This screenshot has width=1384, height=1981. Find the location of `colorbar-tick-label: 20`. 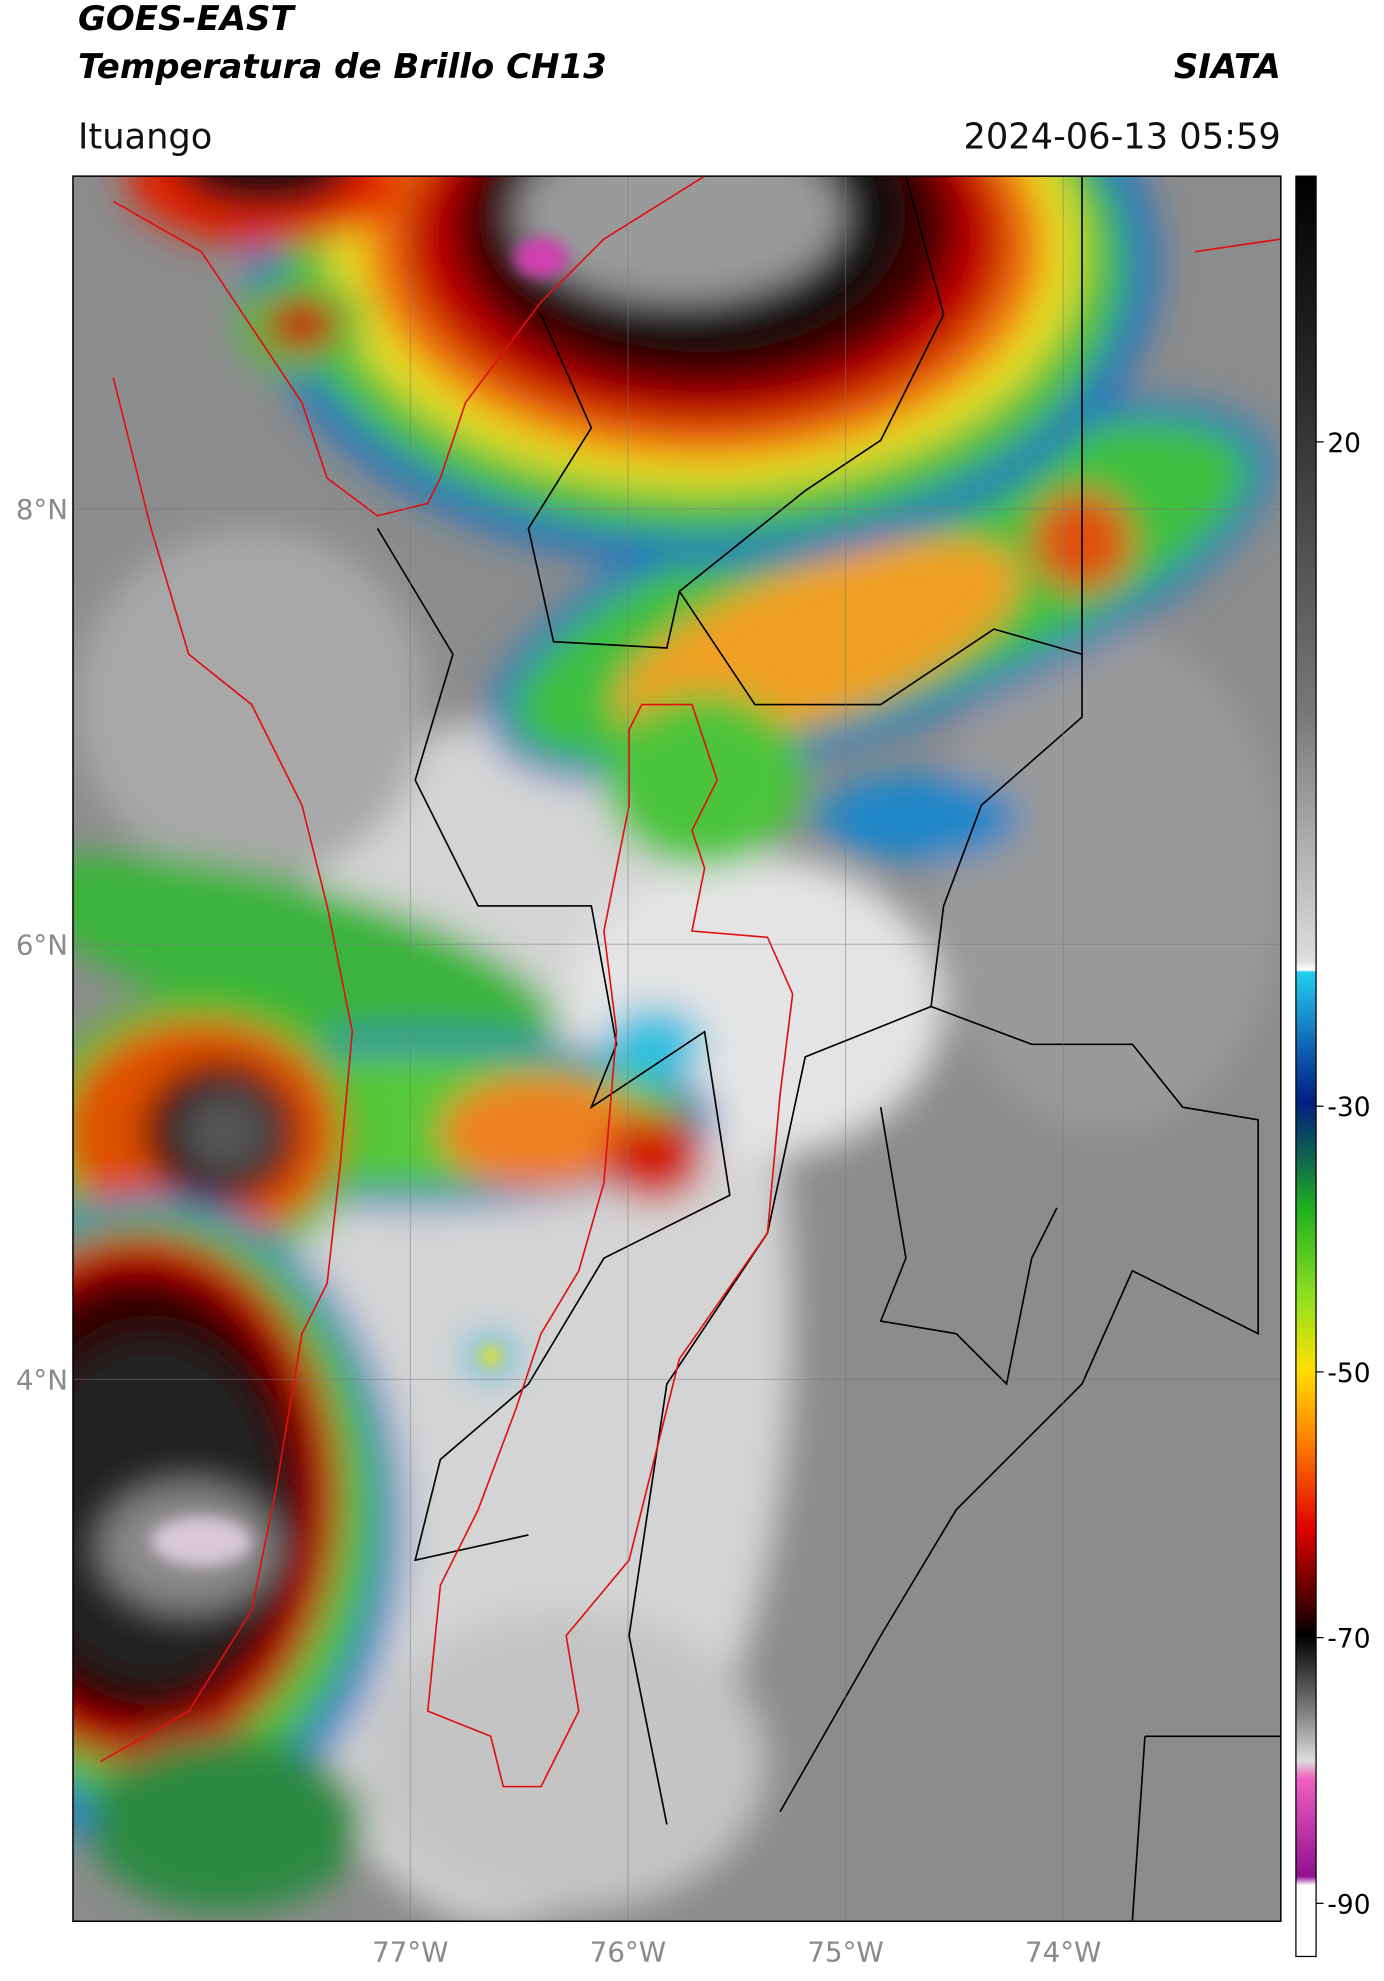

colorbar-tick-label: 20 is located at coordinates (1344, 443).